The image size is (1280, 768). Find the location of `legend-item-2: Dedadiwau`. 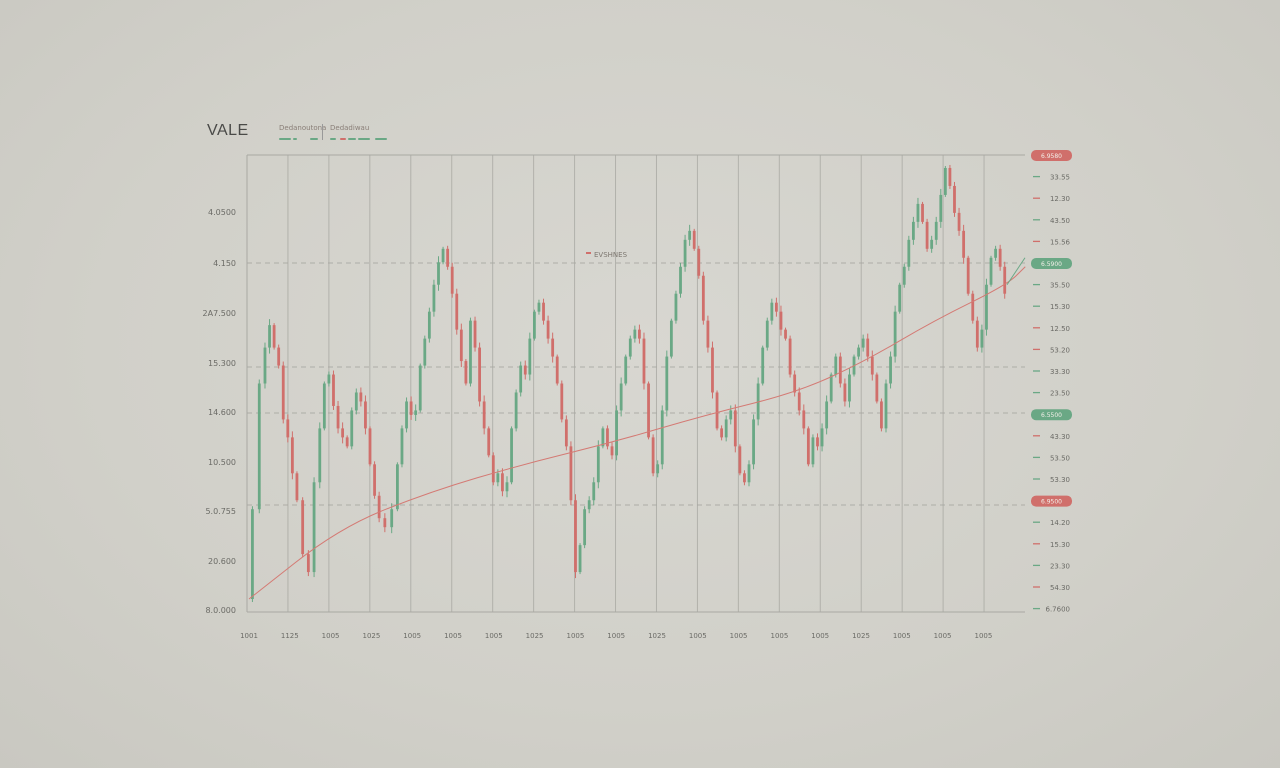

legend-item-2: Dedadiwau is located at coordinates (350, 128).